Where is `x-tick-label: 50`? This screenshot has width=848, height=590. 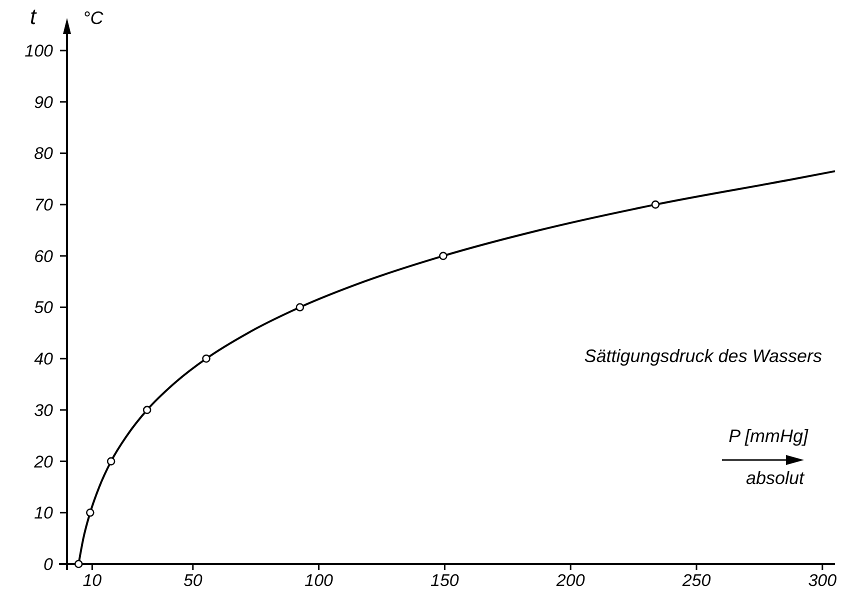
x-tick-label: 50 is located at coordinates (193, 580).